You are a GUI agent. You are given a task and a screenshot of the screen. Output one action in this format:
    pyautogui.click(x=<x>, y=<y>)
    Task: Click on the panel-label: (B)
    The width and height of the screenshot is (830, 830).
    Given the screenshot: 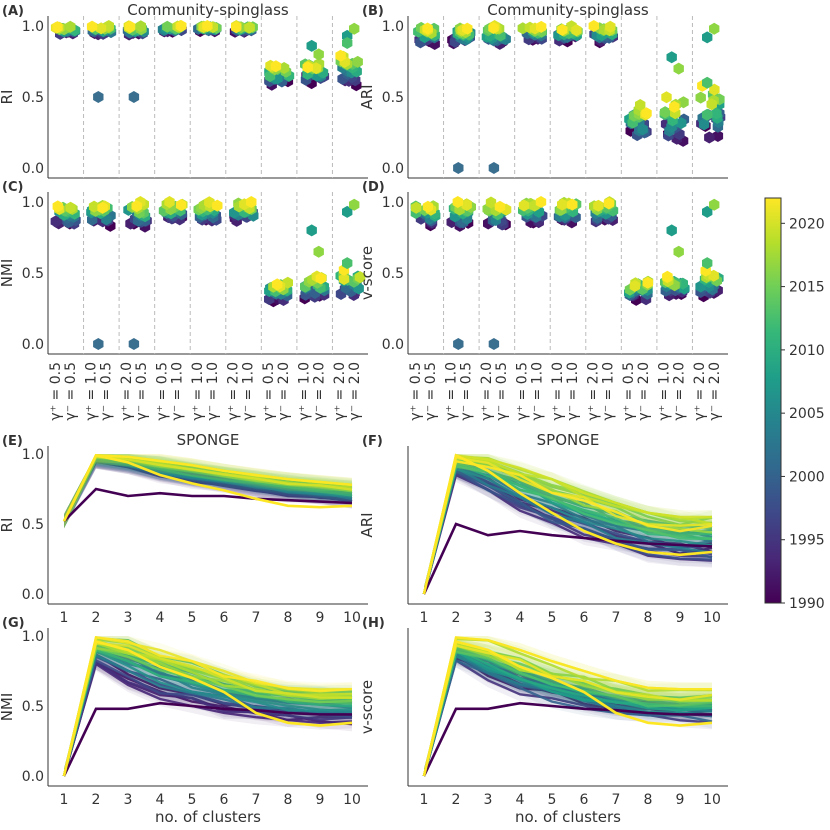 What is the action you would take?
    pyautogui.click(x=373, y=11)
    